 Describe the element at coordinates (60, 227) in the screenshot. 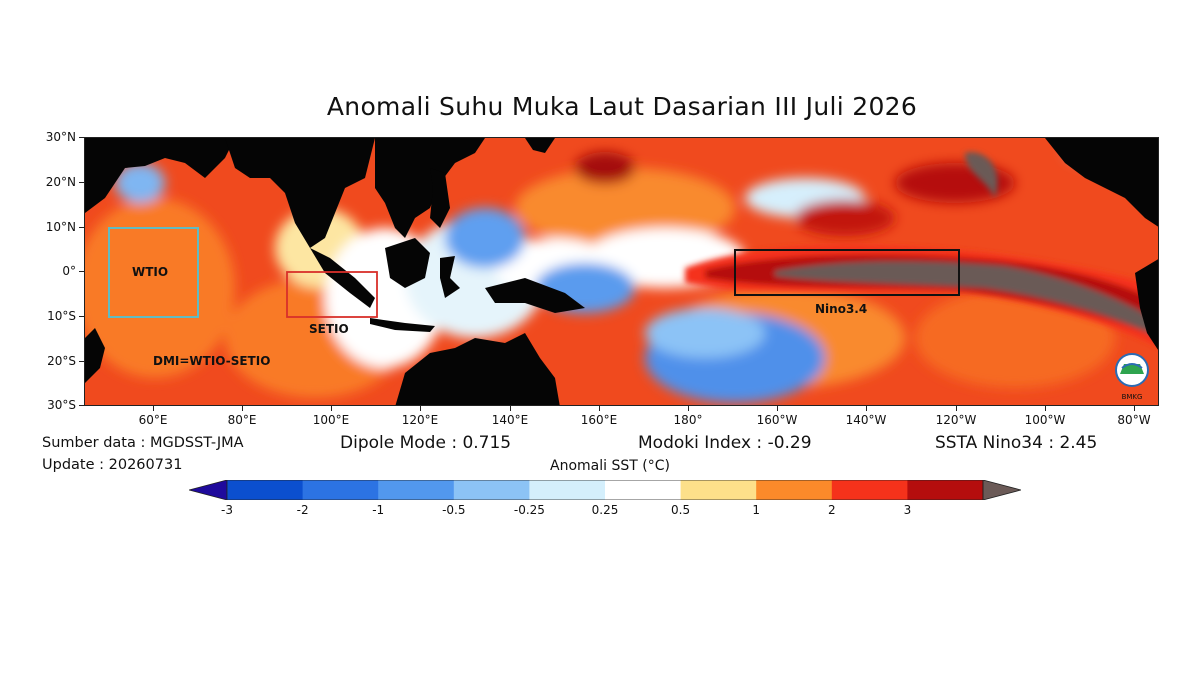

I see `lat-label-10n: 10°N` at that location.